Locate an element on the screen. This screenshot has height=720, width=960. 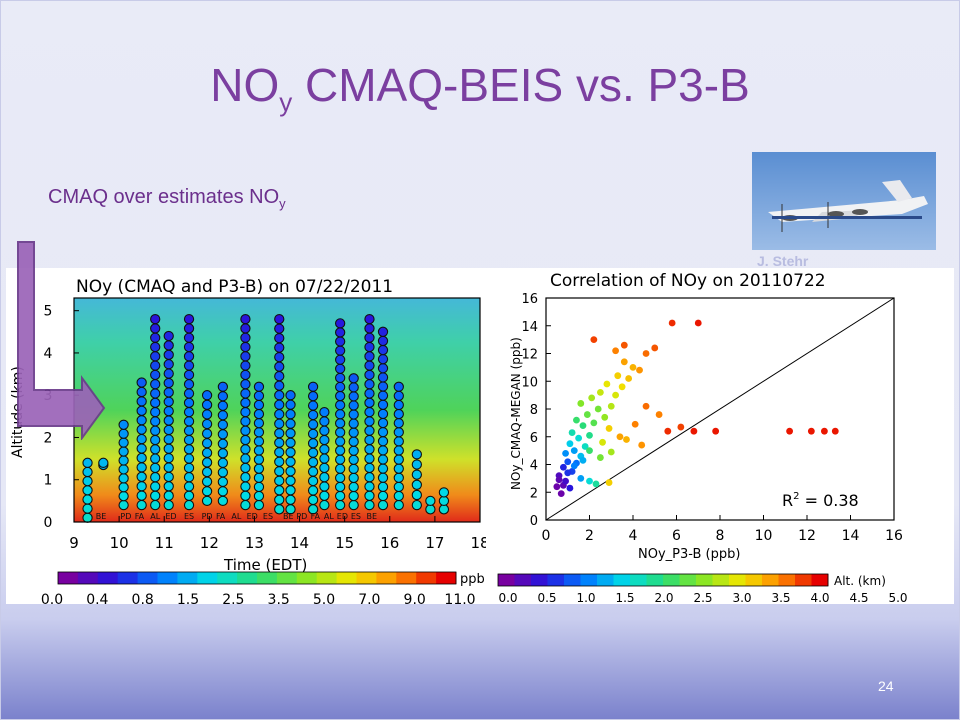
colorbar-tick: 7.0 is located at coordinates (369, 598).